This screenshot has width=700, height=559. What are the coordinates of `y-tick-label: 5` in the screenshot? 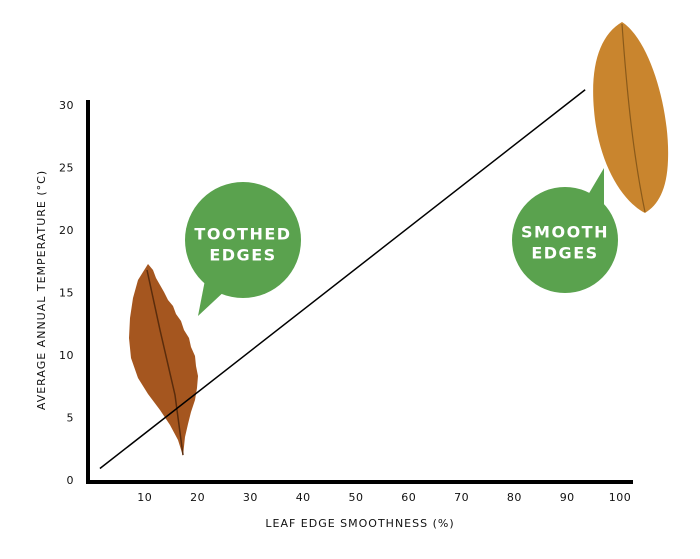 It's located at (71, 418).